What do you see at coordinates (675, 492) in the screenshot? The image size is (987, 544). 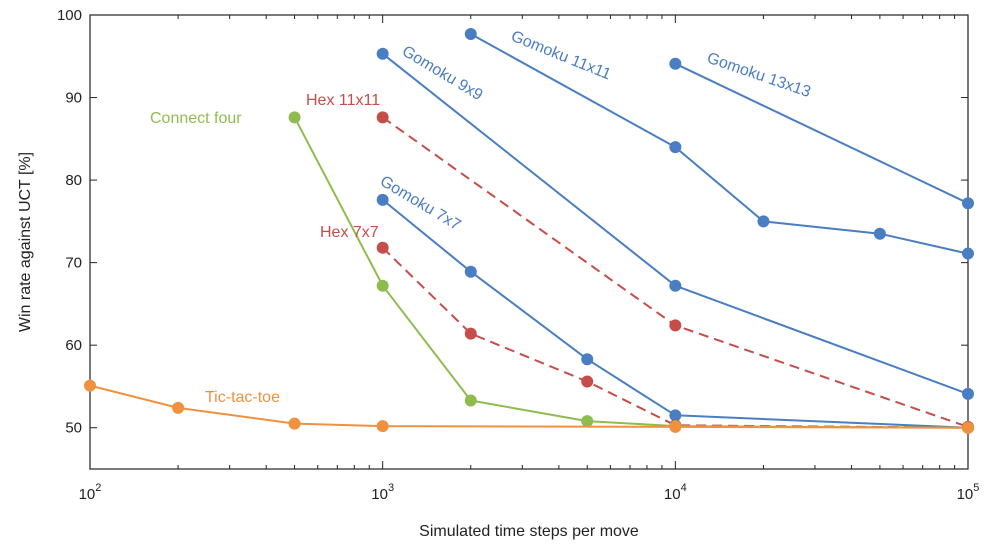 I see `x-tick-label: 10⁴` at bounding box center [675, 492].